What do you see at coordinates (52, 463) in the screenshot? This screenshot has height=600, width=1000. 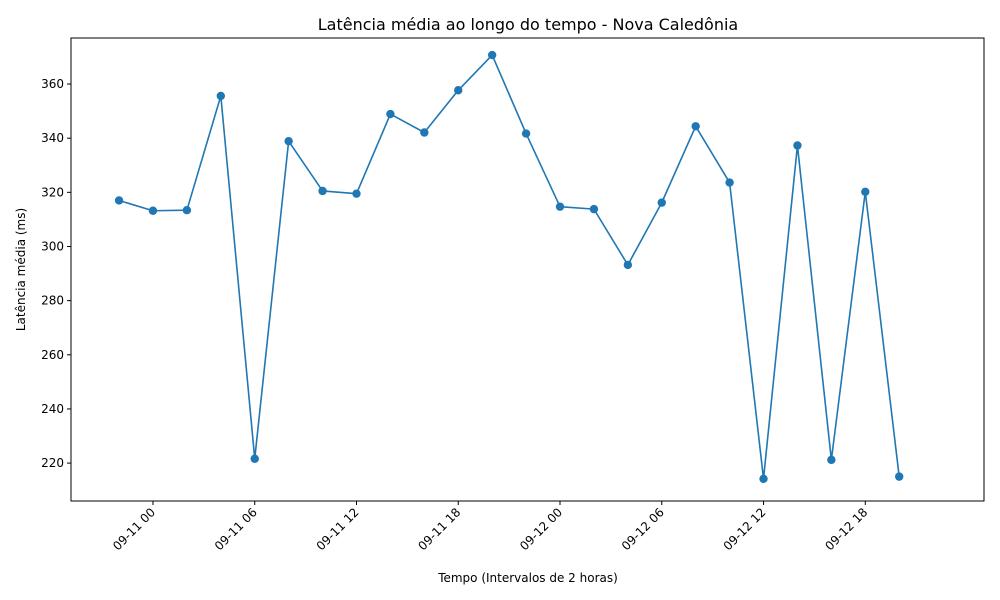 I see `y-tick-label: 220` at bounding box center [52, 463].